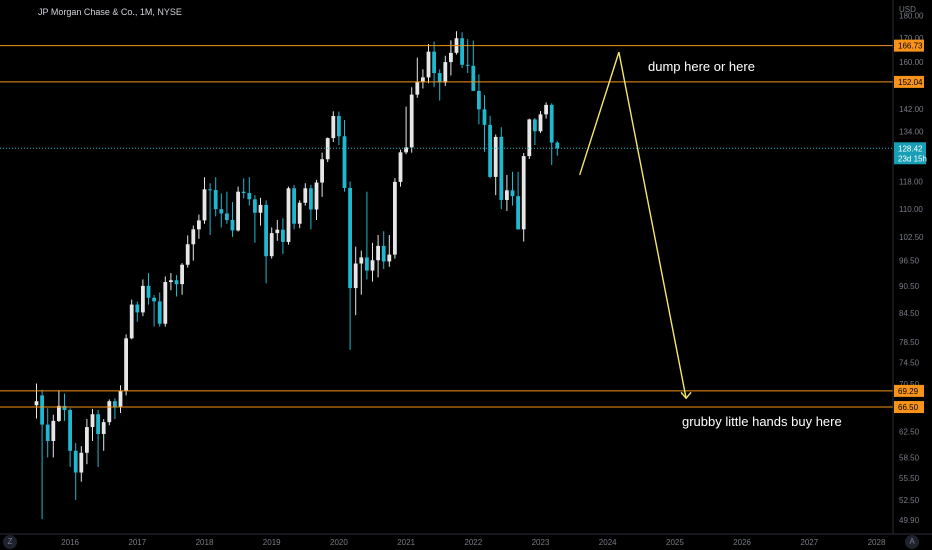 This screenshot has height=550, width=932. What do you see at coordinates (909, 500) in the screenshot?
I see `price-tick-label: 52.50` at bounding box center [909, 500].